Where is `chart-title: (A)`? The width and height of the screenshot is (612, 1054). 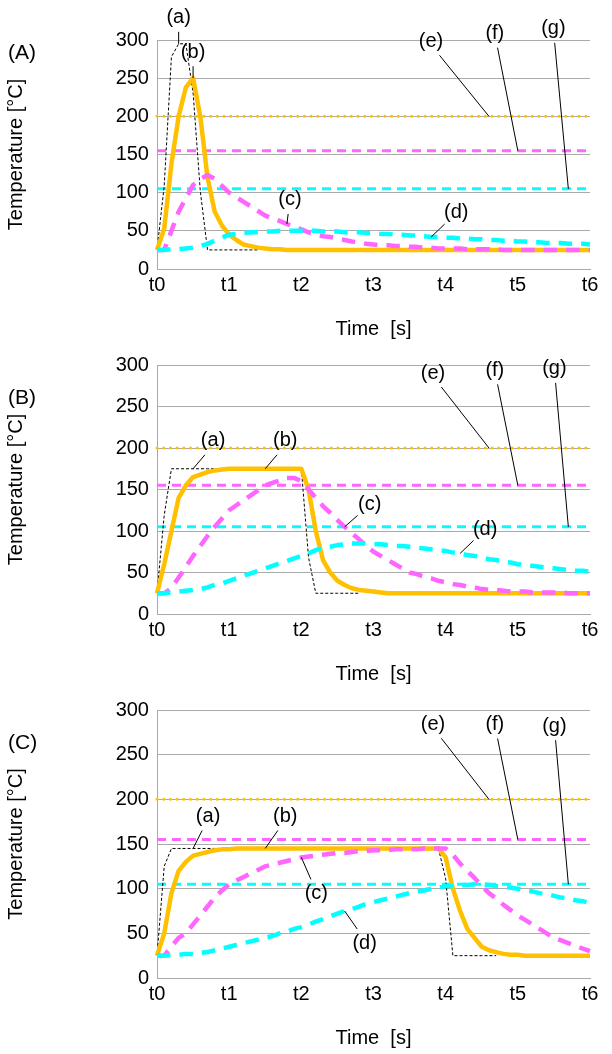 chart-title: (A) is located at coordinates (22, 52).